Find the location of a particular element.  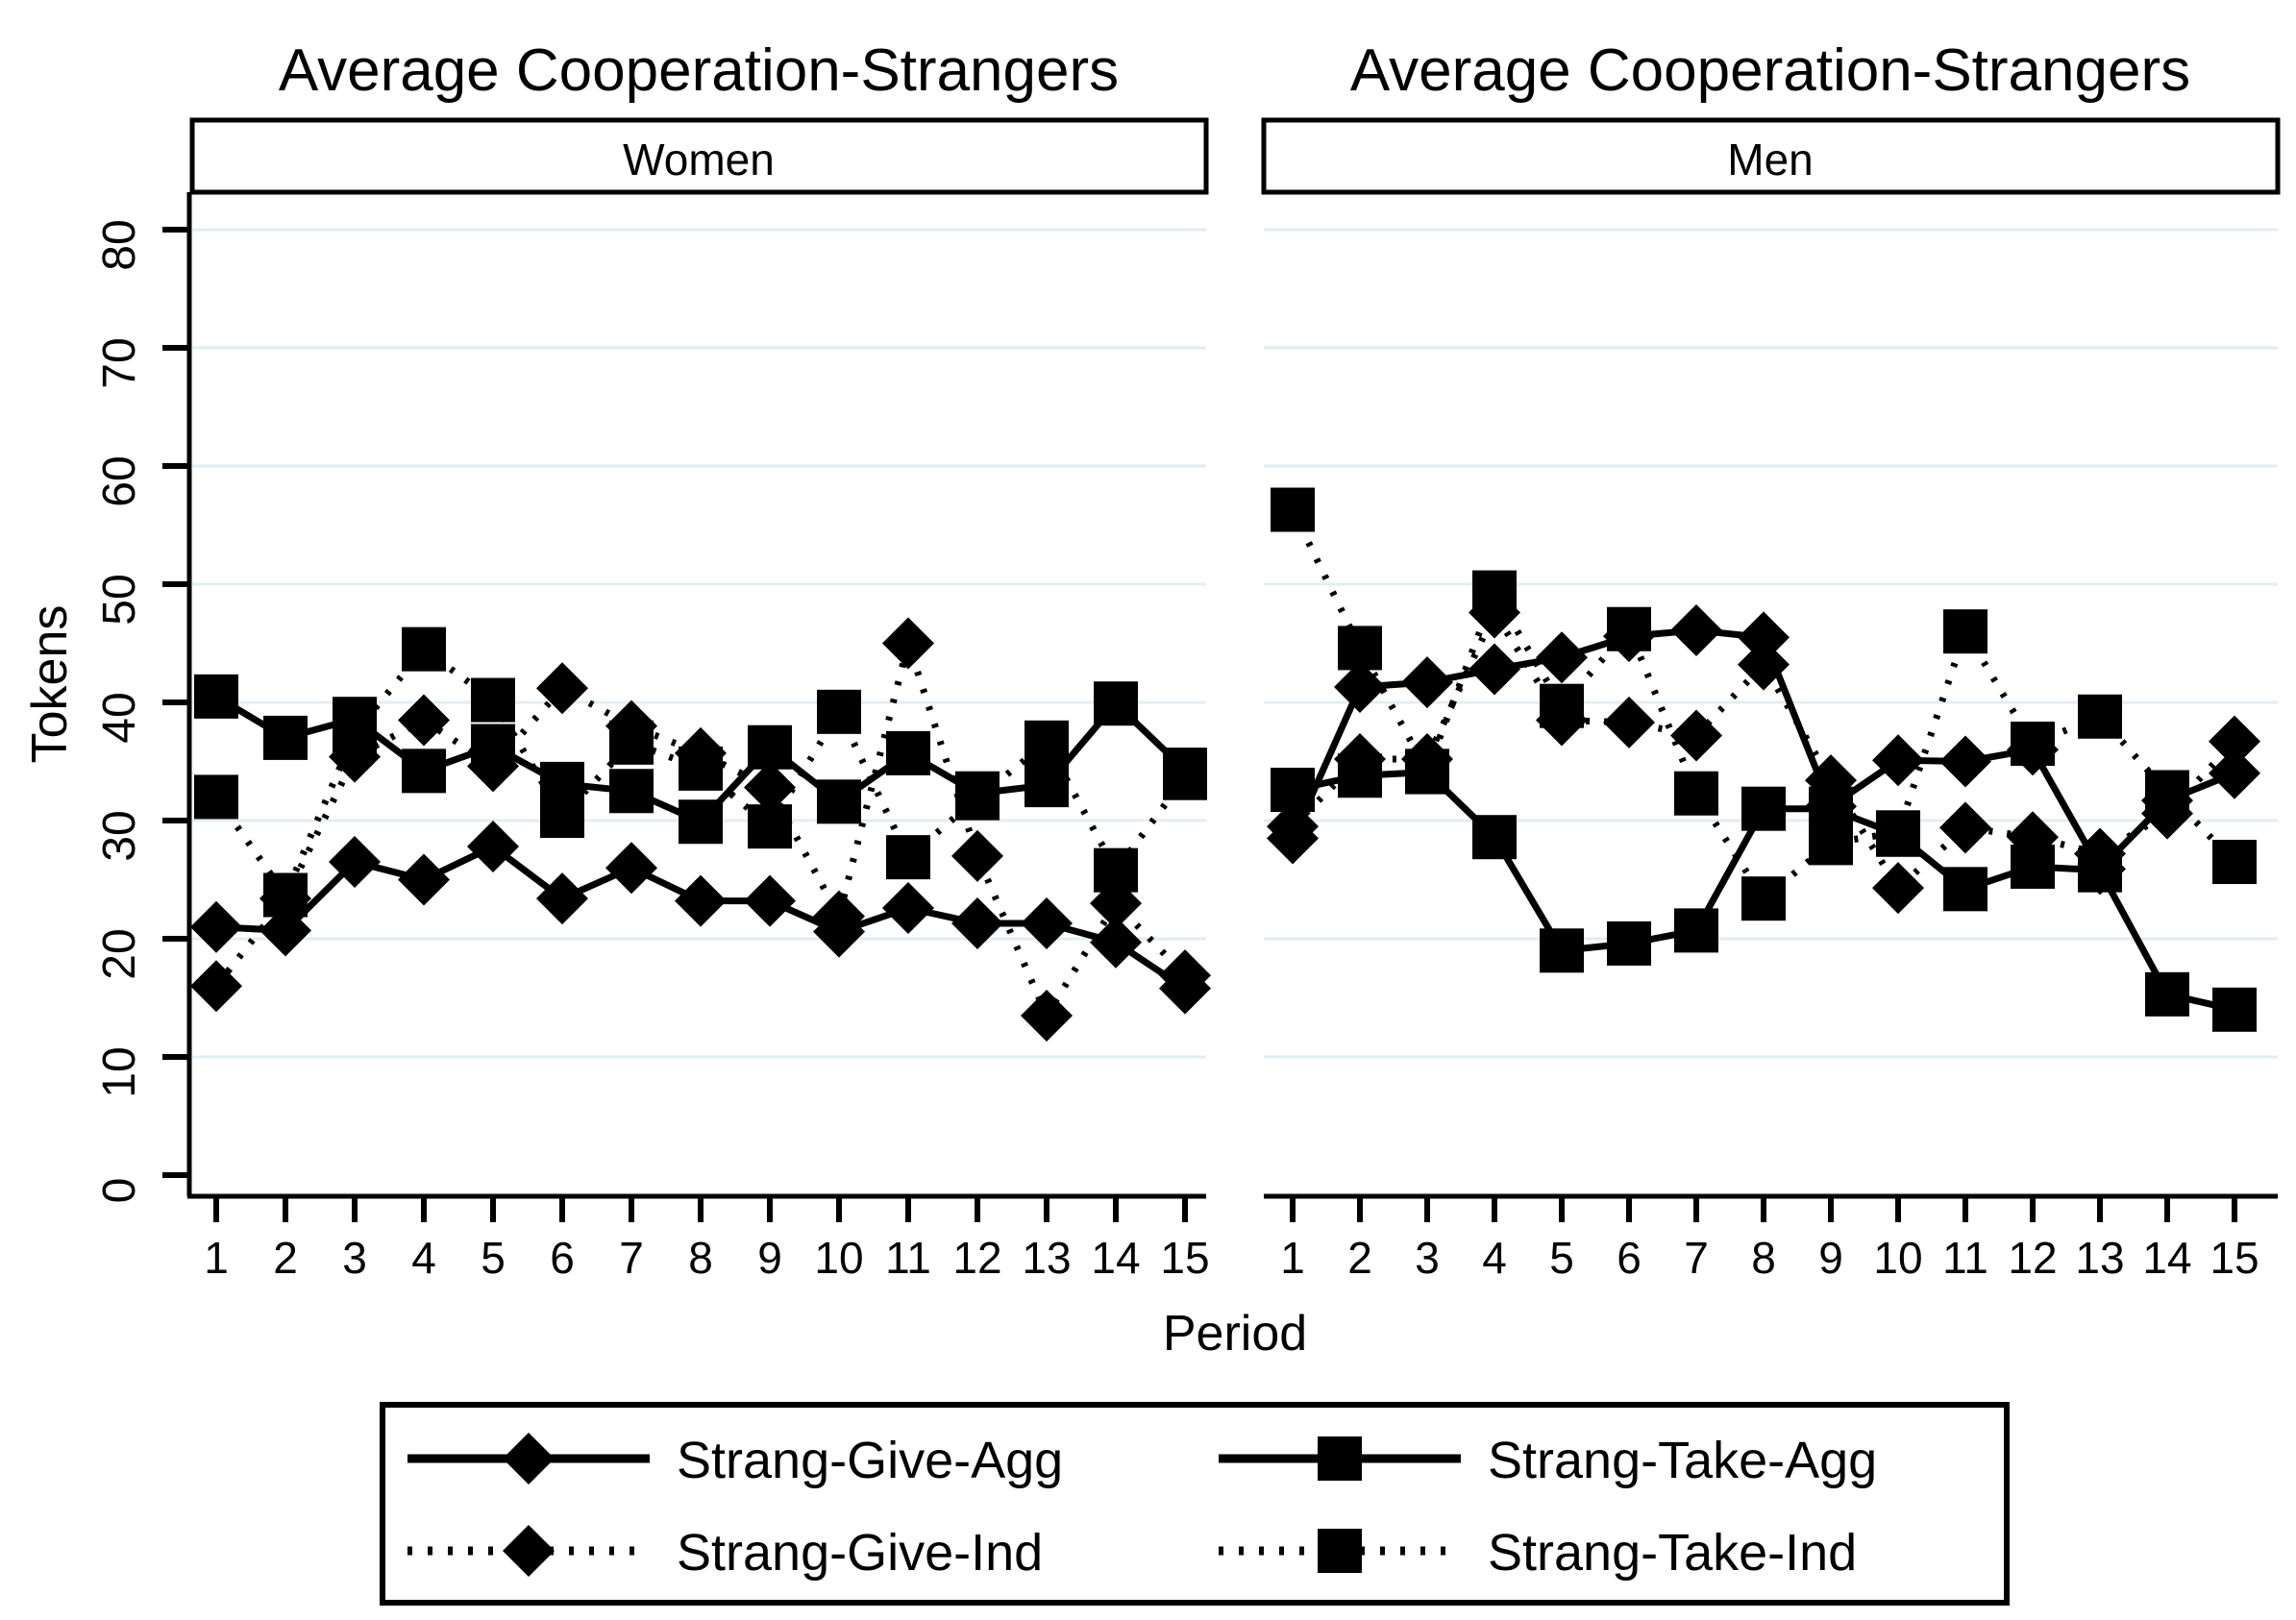

x-tick-label-p1-13: 13 is located at coordinates (2099, 1258).